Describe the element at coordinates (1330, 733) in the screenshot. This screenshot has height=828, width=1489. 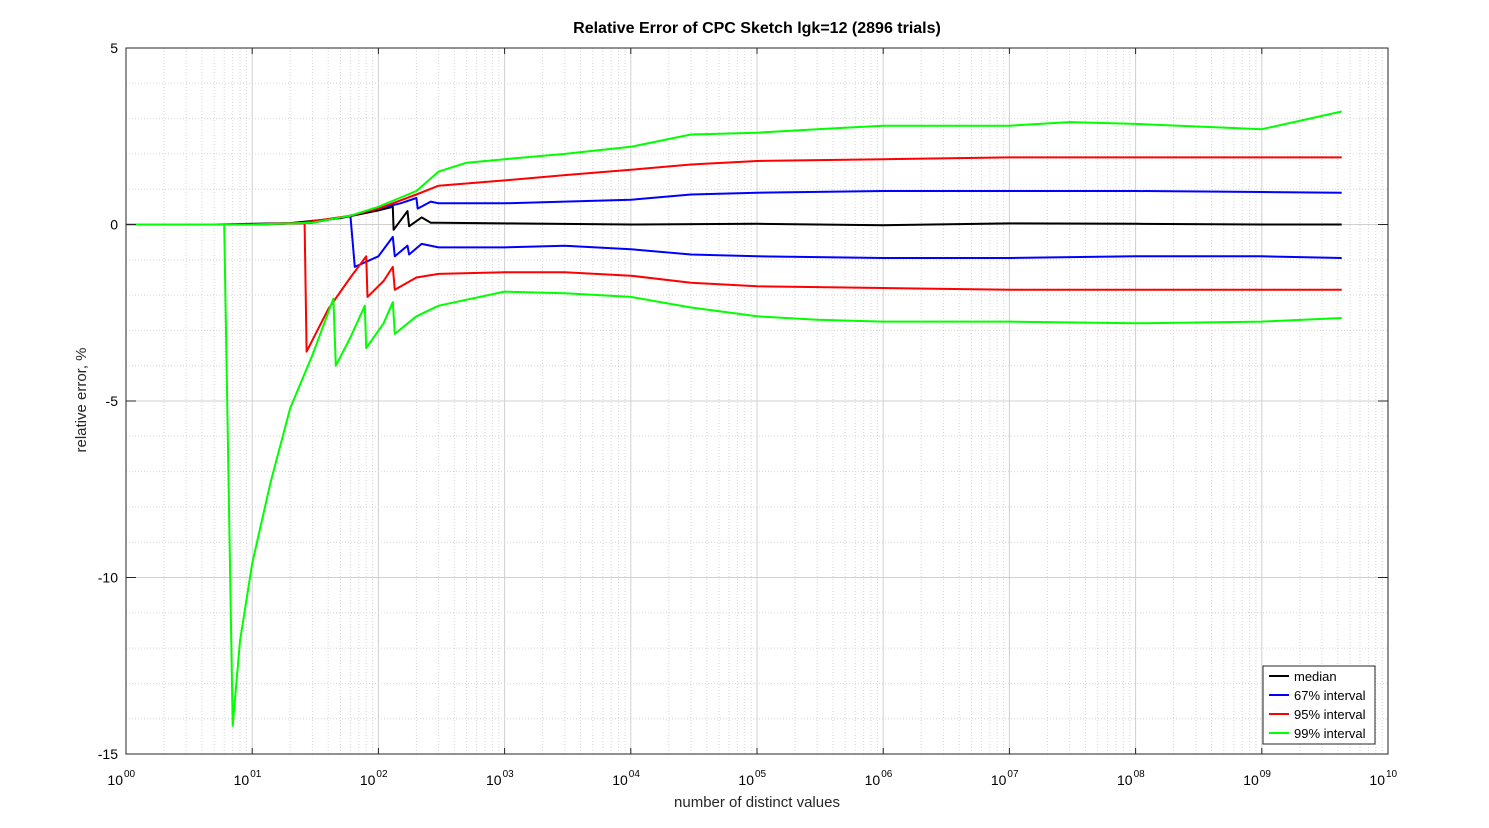
I see `legend-label: 99% interval` at that location.